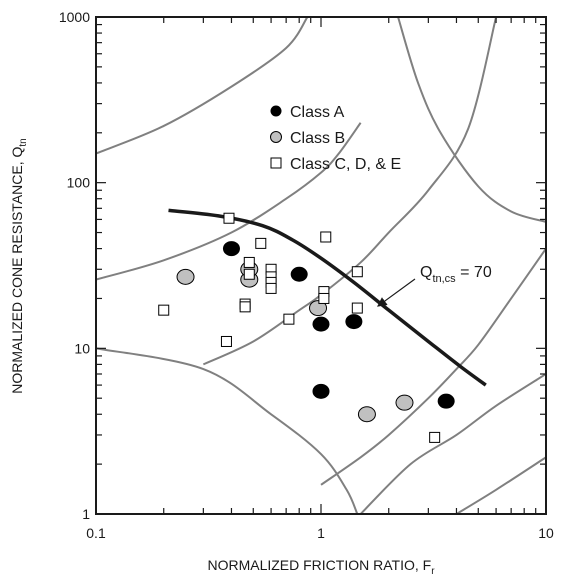 This screenshot has width=566, height=579. I want to click on legend-label-class-a: Class A, so click(317, 112).